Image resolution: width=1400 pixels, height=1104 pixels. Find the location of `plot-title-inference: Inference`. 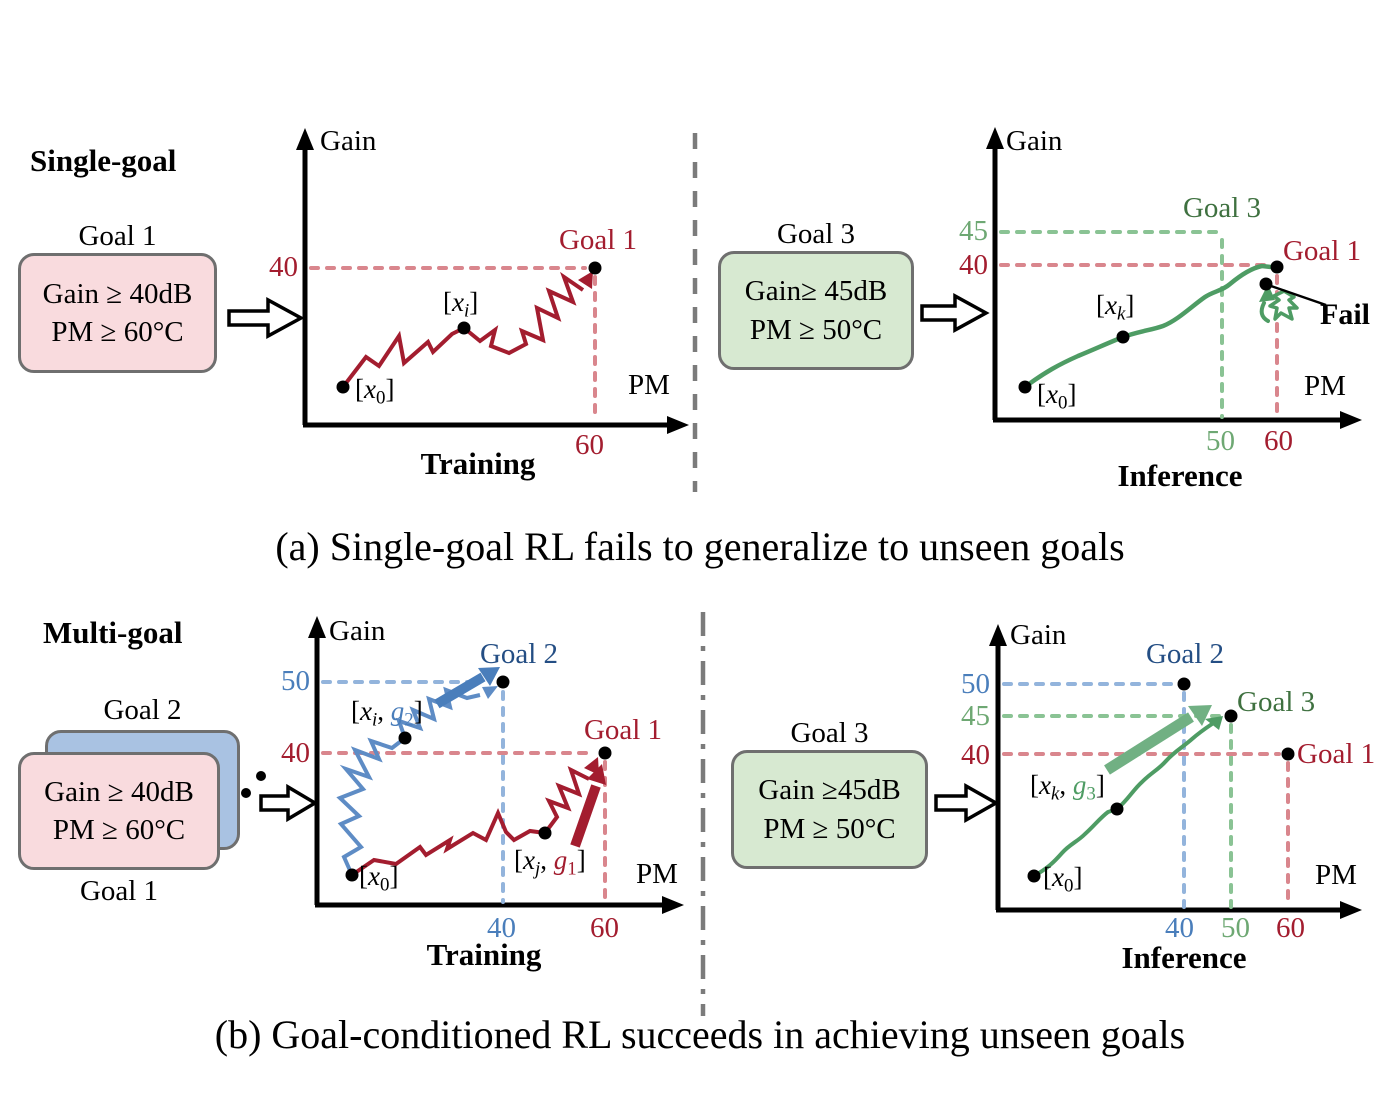

plot-title-inference: Inference is located at coordinates (1180, 475).